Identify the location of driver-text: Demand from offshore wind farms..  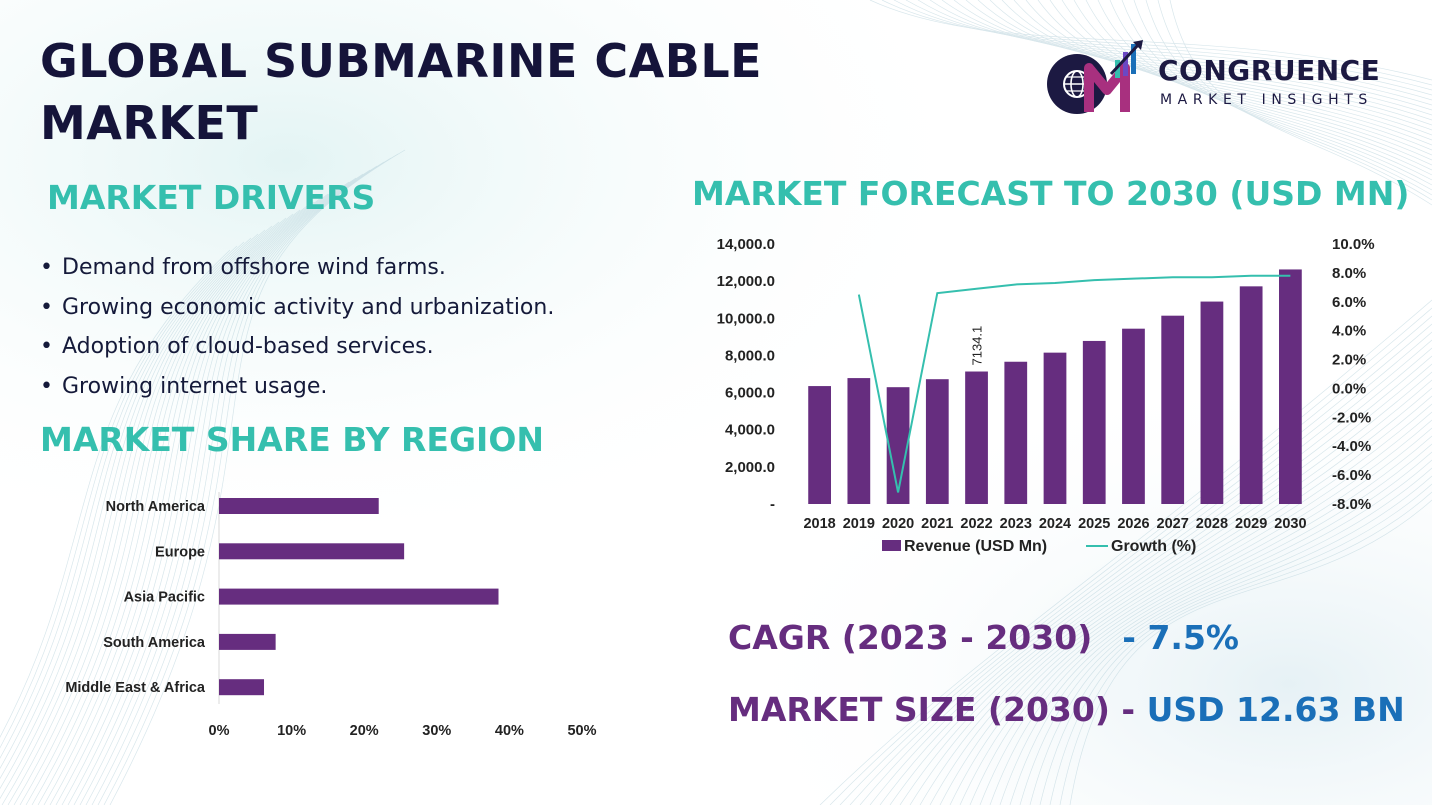
(254, 267).